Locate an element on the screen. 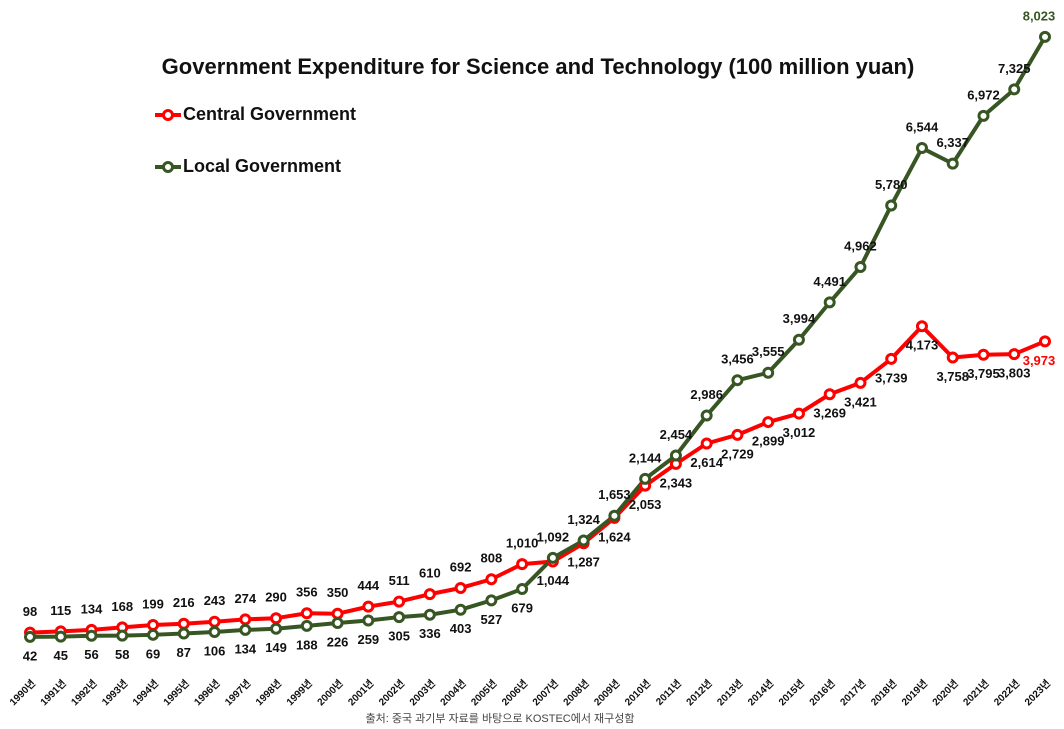 The image size is (1064, 729). data-label: 2,454 is located at coordinates (676, 434).